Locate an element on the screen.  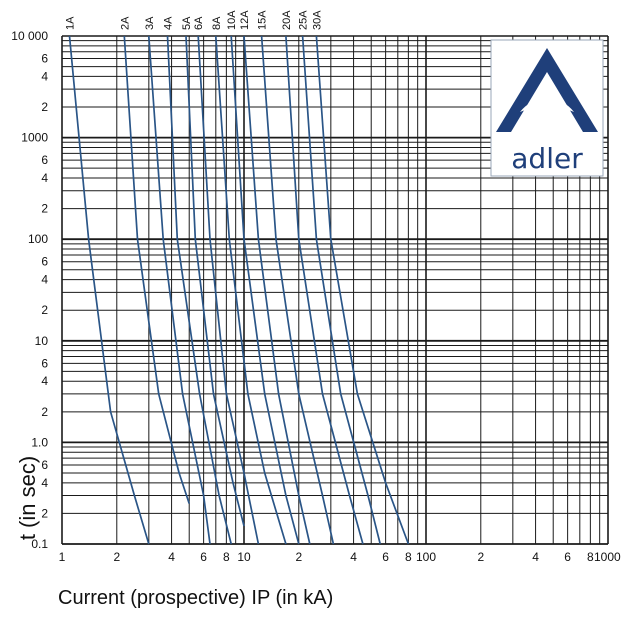
curve-10A is located at coordinates (265, 290).